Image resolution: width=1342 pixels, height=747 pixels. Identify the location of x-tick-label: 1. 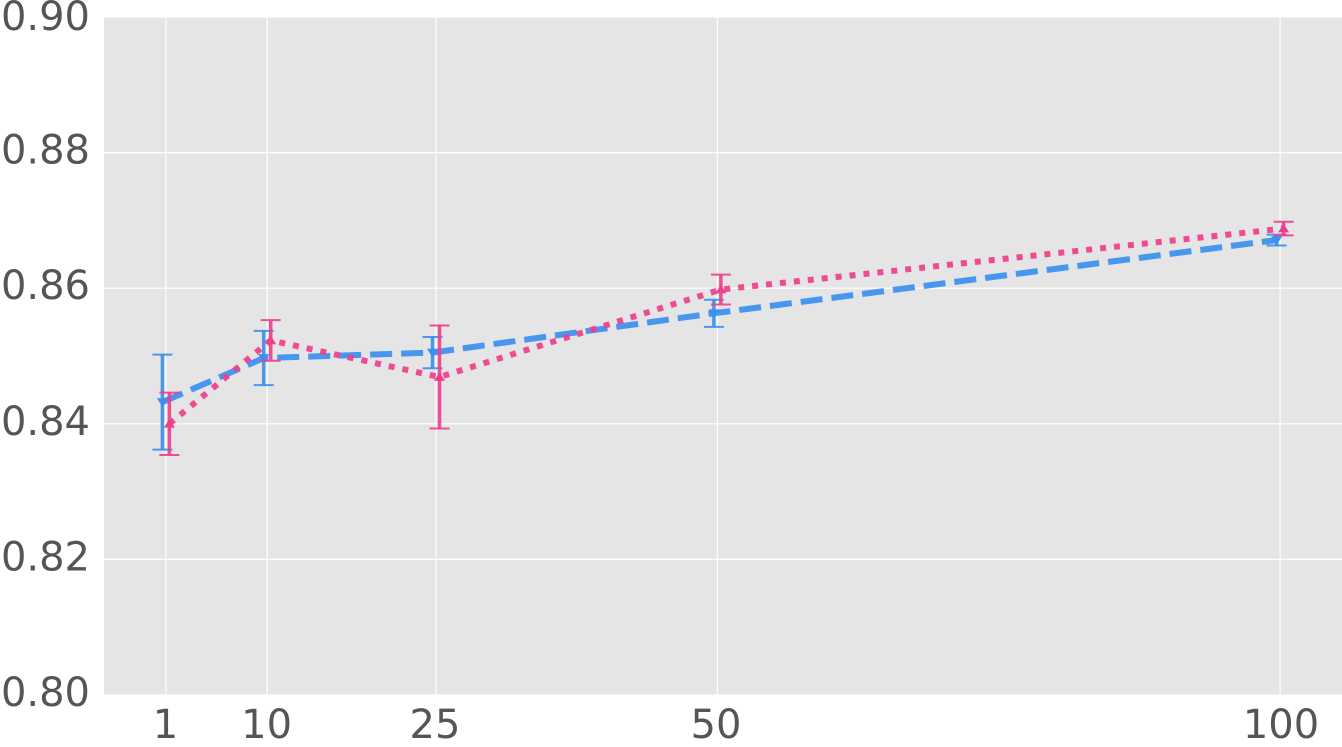
(165, 724).